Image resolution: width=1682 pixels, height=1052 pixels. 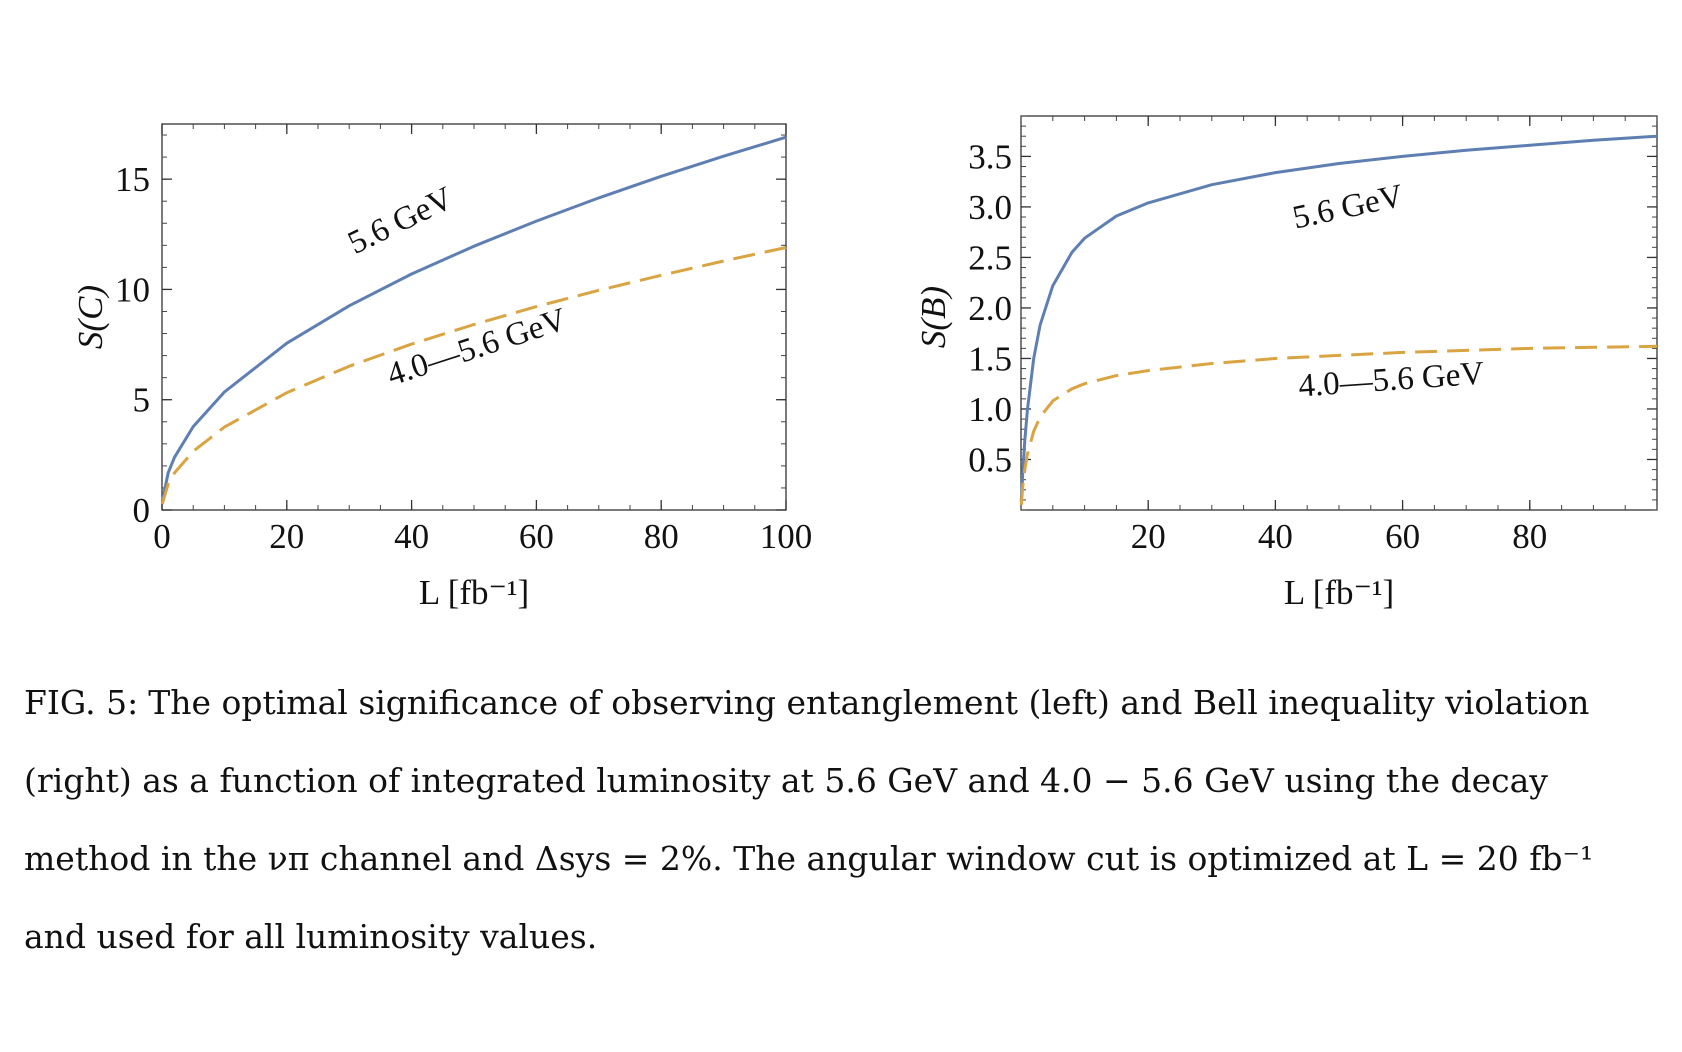 I want to click on y-tick-label: 1.5, so click(x=990, y=358).